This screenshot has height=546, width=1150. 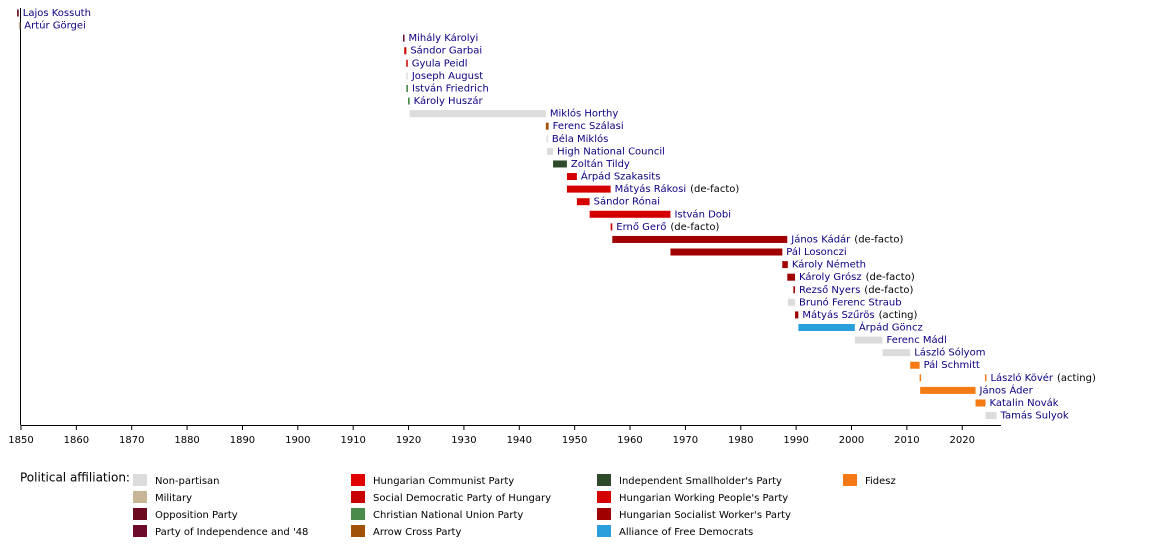 What do you see at coordinates (447, 76) in the screenshot?
I see `person-name: Joseph August` at bounding box center [447, 76].